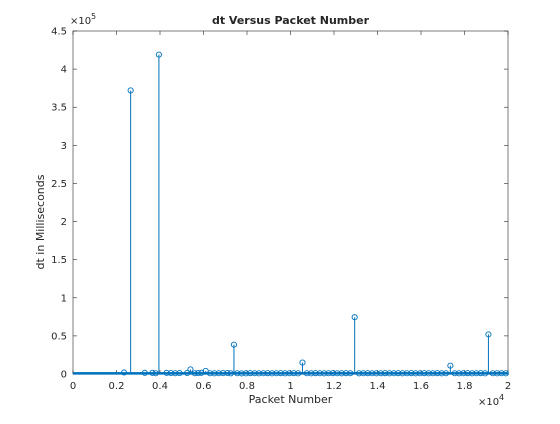 This screenshot has height=424, width=560. I want to click on baseline-stems, so click(290, 373).